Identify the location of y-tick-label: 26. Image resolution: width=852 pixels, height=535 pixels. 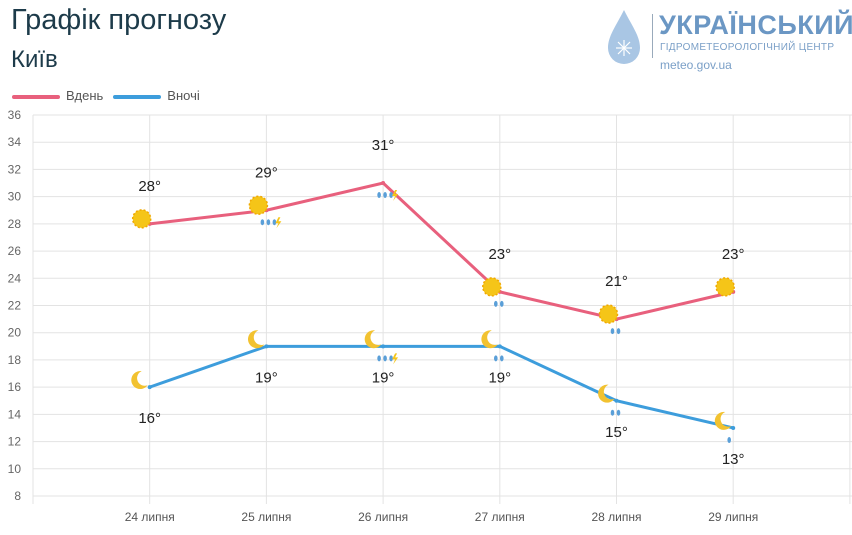
(15, 251).